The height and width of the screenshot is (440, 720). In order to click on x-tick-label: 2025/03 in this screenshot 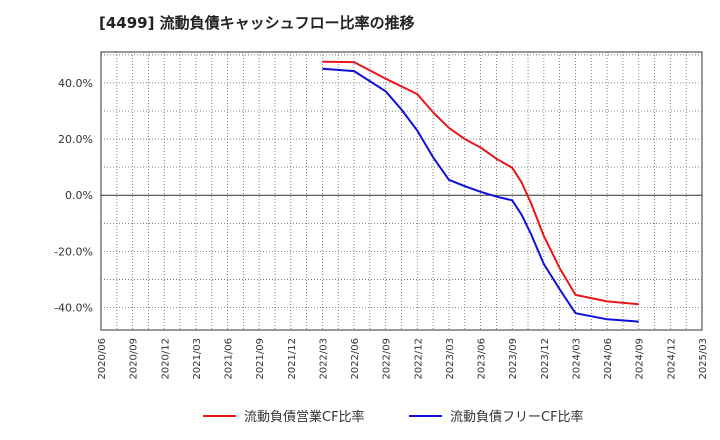, I will do `click(703, 359)`.